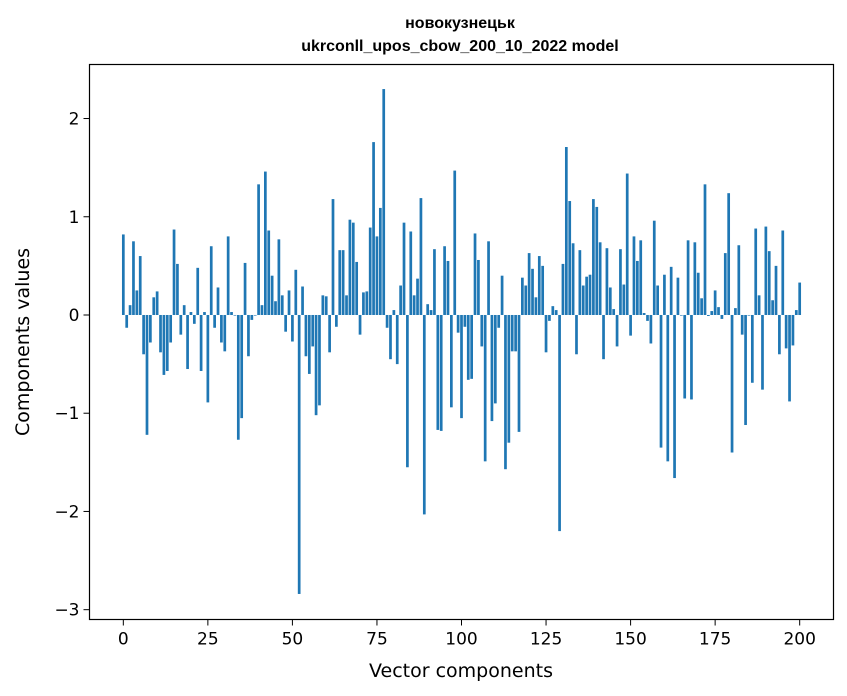 The image size is (847, 696). What do you see at coordinates (461, 671) in the screenshot?
I see `x-axis-label: Vector components` at bounding box center [461, 671].